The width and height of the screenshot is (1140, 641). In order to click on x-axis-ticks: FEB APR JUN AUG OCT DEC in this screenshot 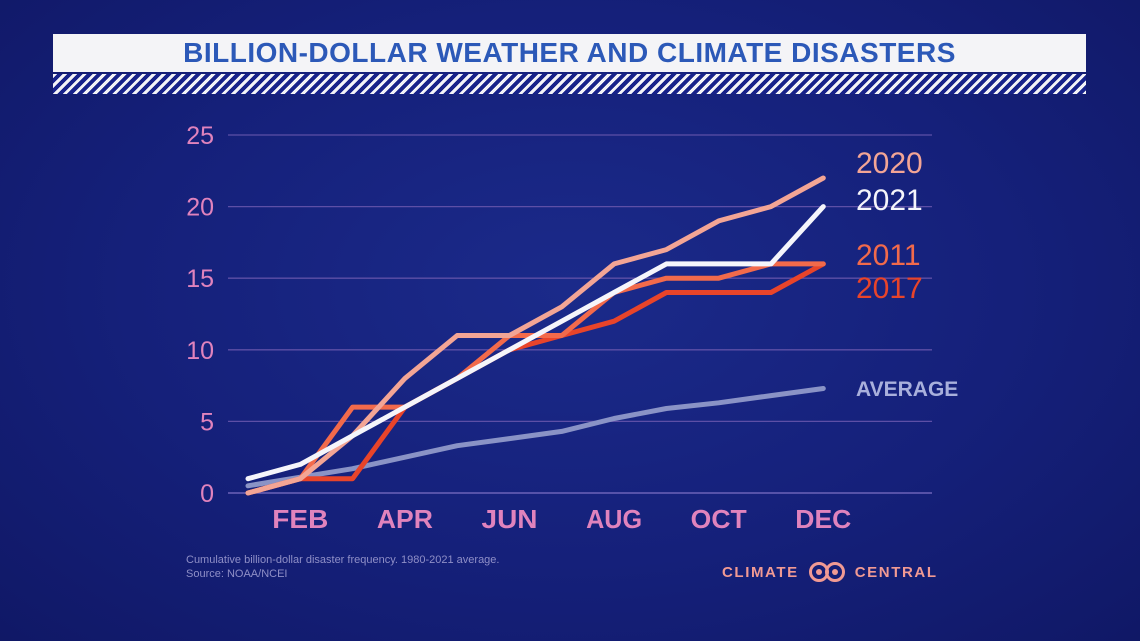, I will do `click(561, 519)`.